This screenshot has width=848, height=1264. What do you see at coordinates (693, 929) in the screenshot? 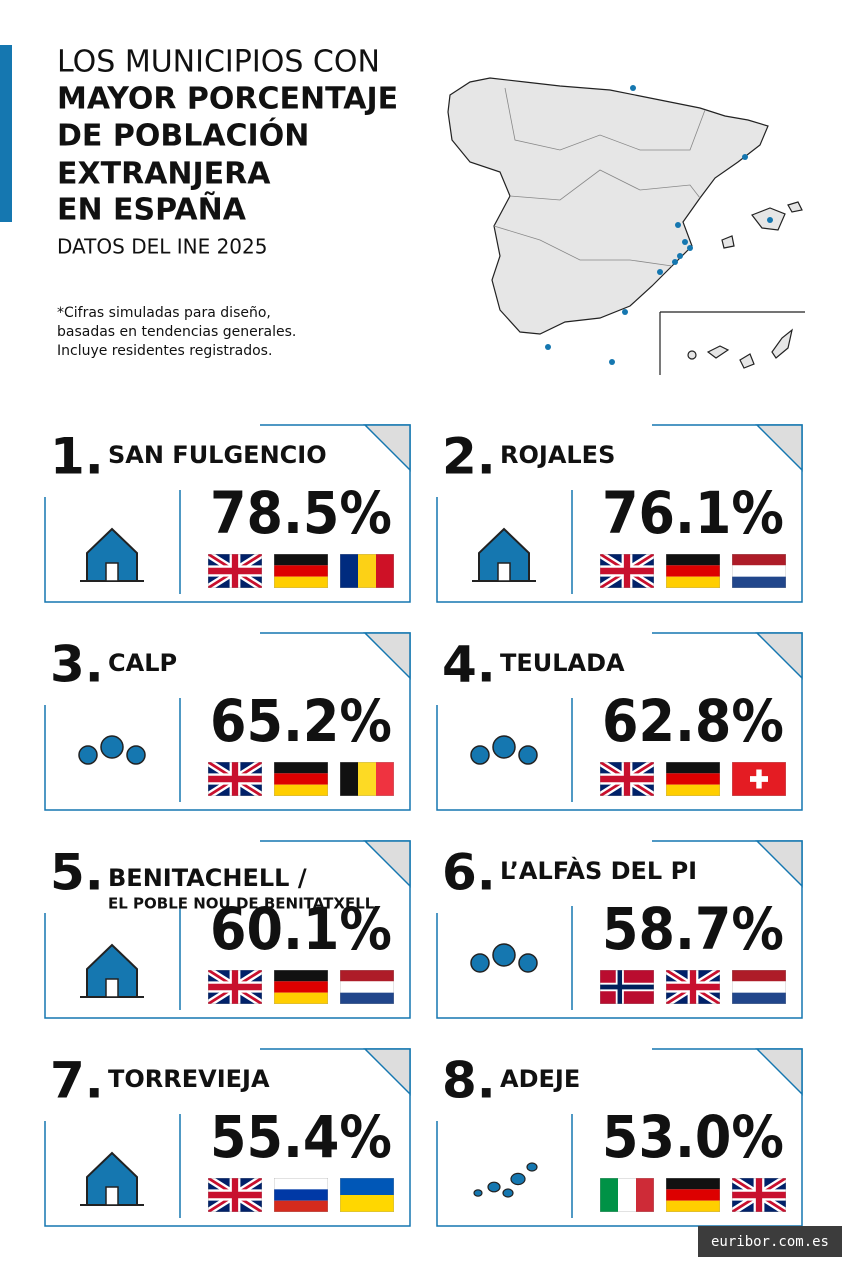
I see `percentage: 58.7%` at bounding box center [693, 929].